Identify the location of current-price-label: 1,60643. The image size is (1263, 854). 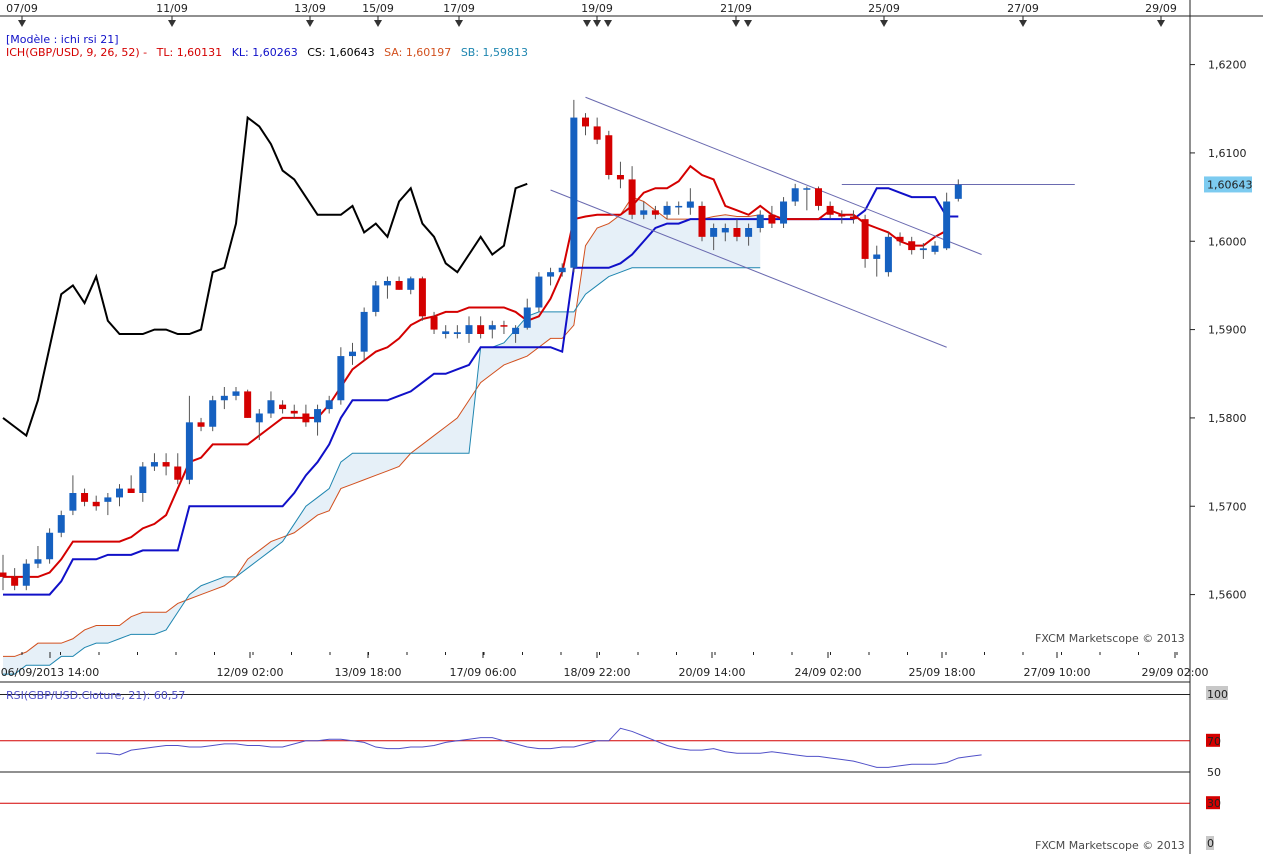
(1230, 184).